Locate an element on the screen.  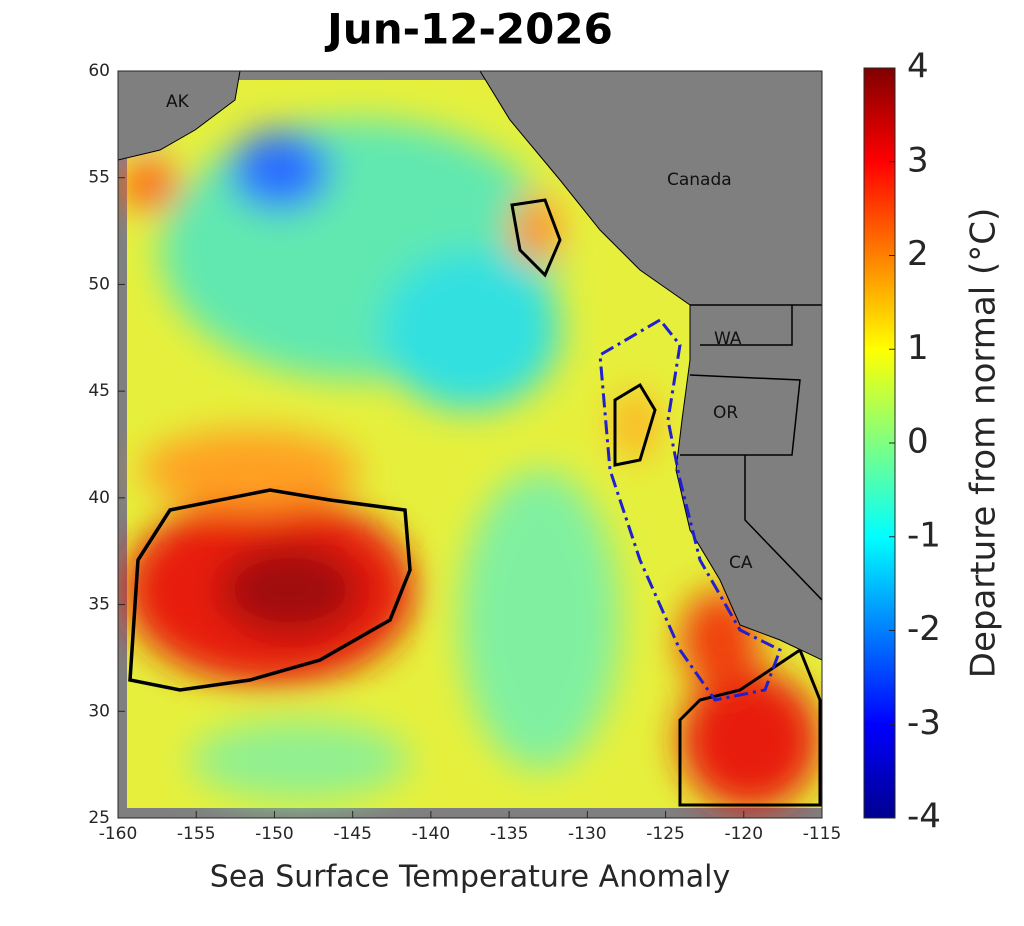
colorbar-tick-label: 1 is located at coordinates (918, 348).